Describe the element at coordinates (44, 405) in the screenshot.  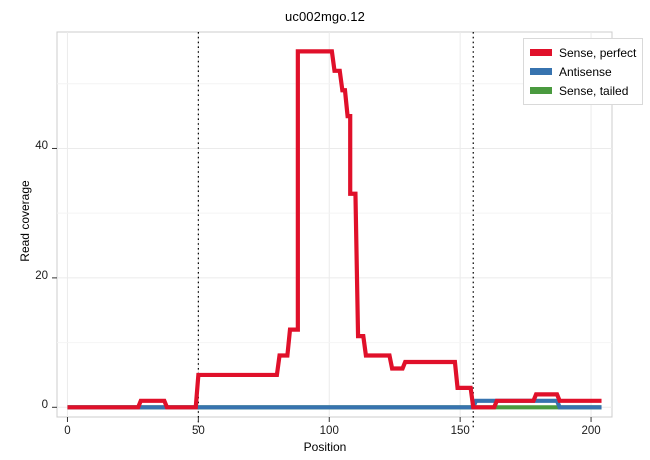
I see `y-tick-label: 0` at that location.